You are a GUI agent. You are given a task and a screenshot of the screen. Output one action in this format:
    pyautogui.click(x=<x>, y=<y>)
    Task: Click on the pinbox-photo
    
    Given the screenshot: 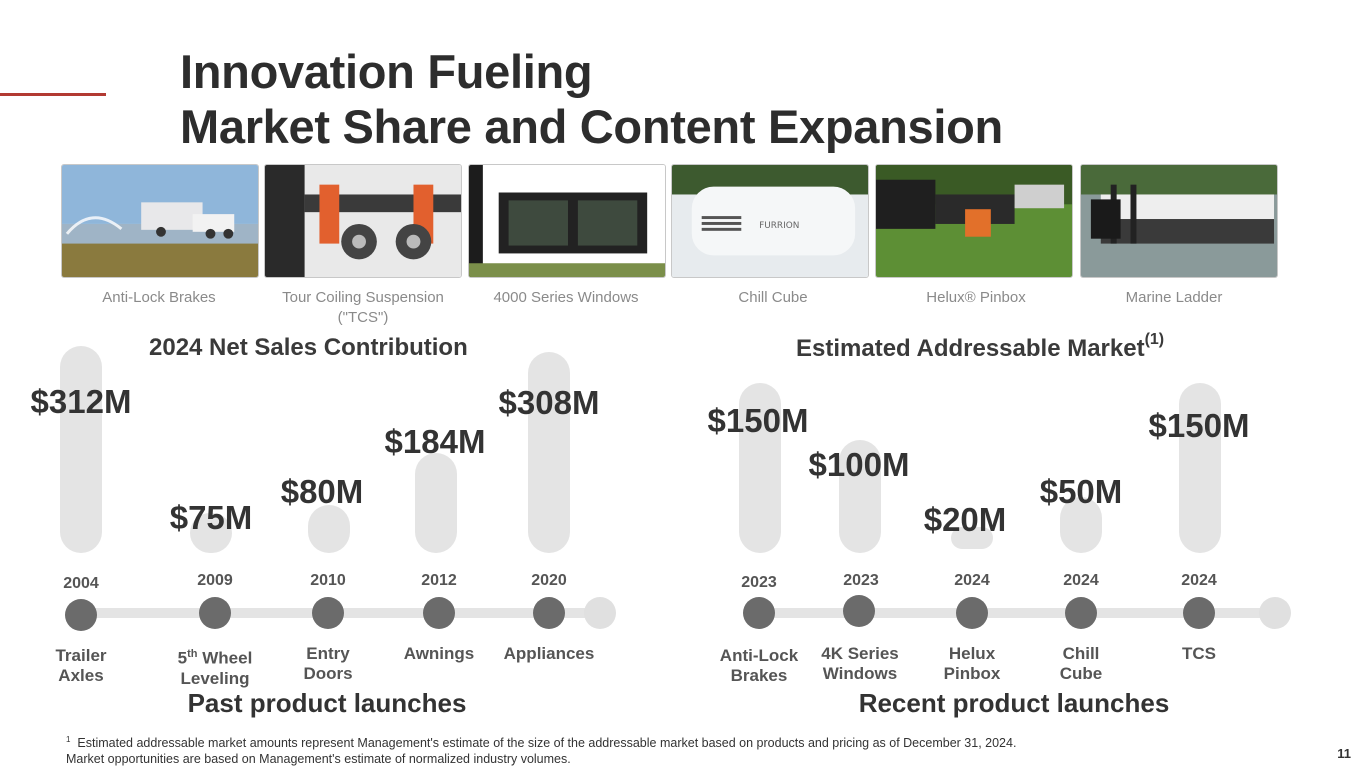 What is the action you would take?
    pyautogui.click(x=974, y=221)
    